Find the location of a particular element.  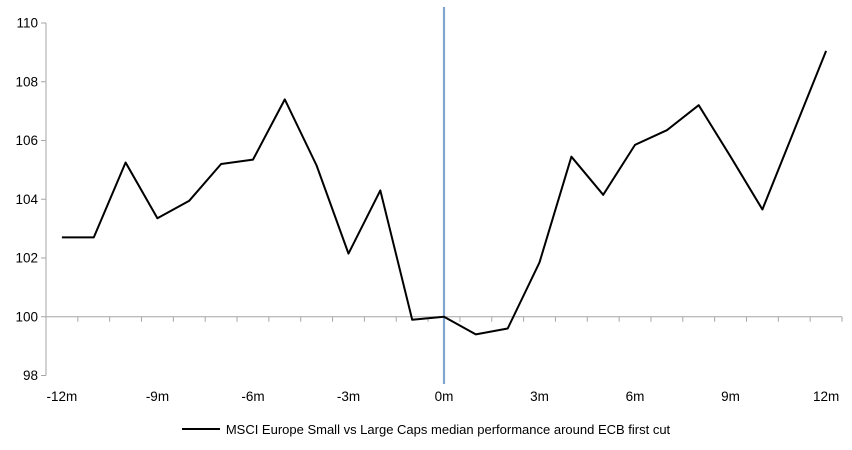

x-tick-label: -6m is located at coordinates (252, 396).